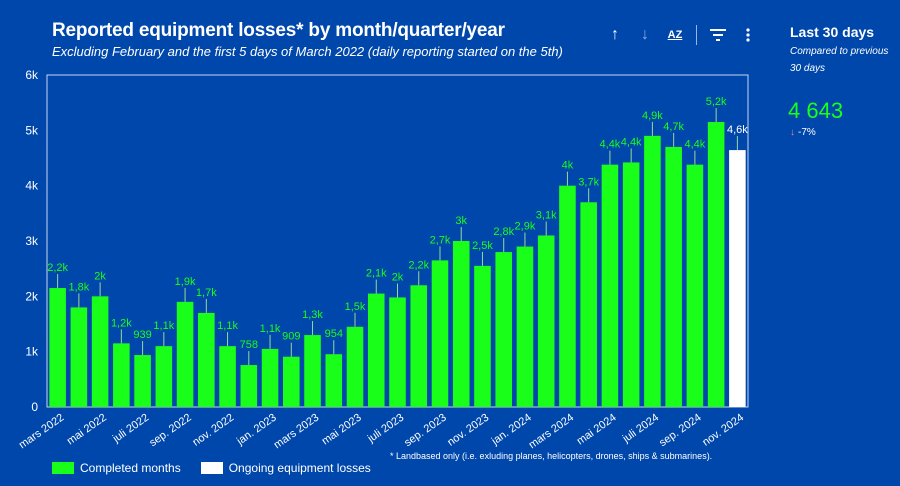 Image resolution: width=900 pixels, height=486 pixels. I want to click on data-label: 5,2k, so click(716, 102).